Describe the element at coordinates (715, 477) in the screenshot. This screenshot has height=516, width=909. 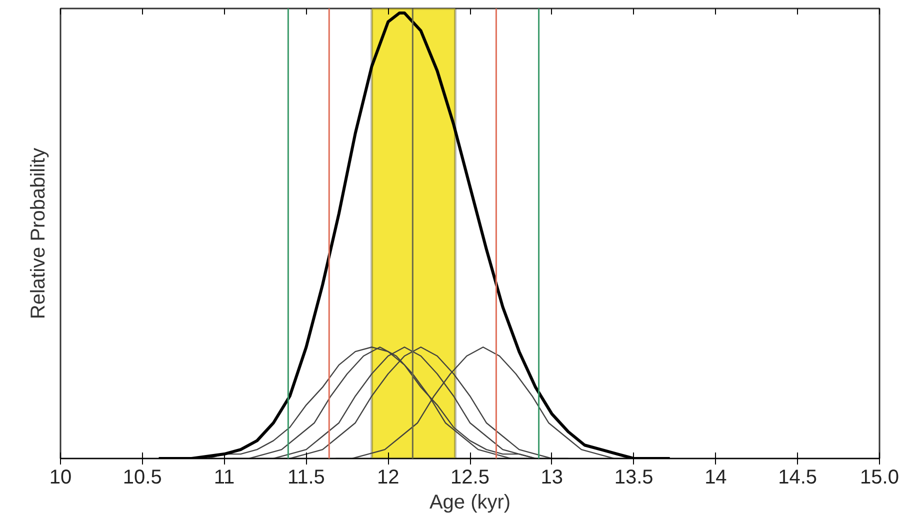
I see `x-tick-label: 14` at that location.